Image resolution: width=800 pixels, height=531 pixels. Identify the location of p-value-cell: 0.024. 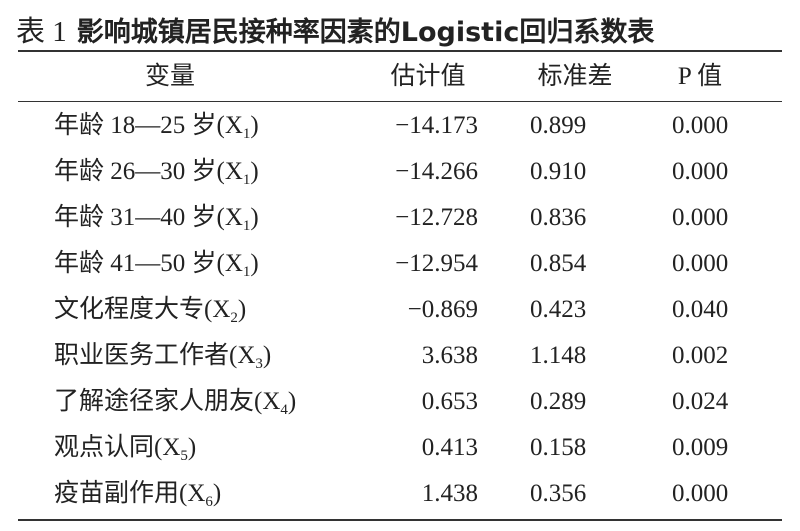
(700, 401).